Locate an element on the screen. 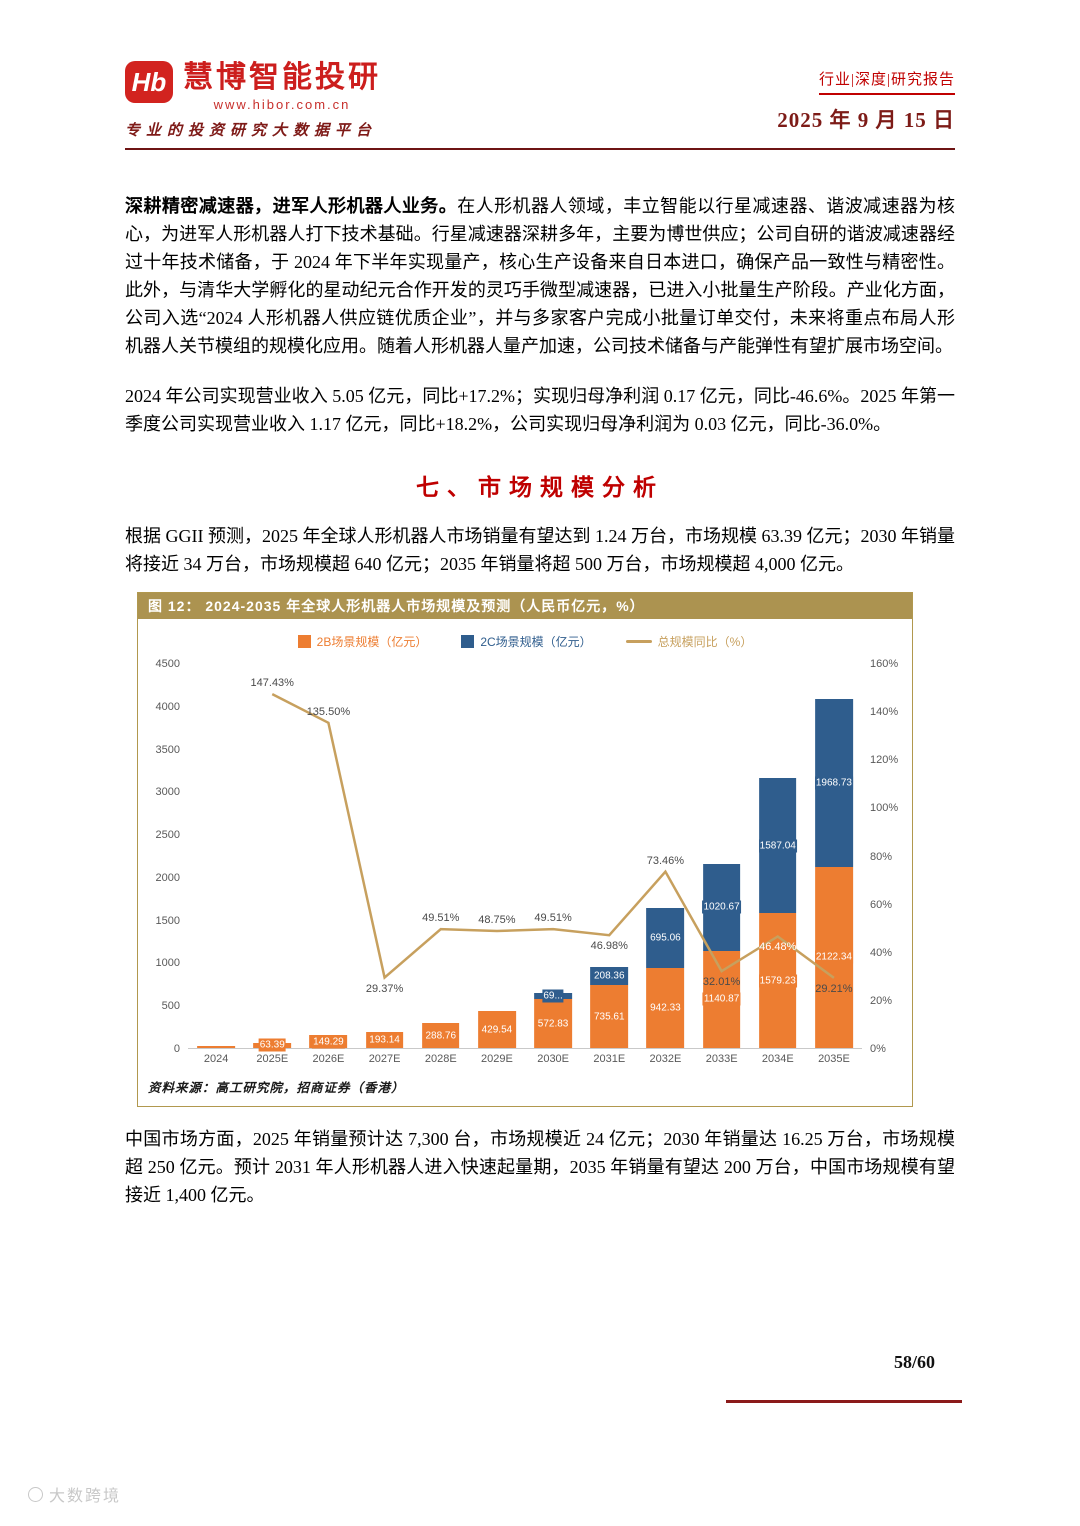 The image size is (1080, 1526). bar-value-label: 1587.04 is located at coordinates (777, 846).